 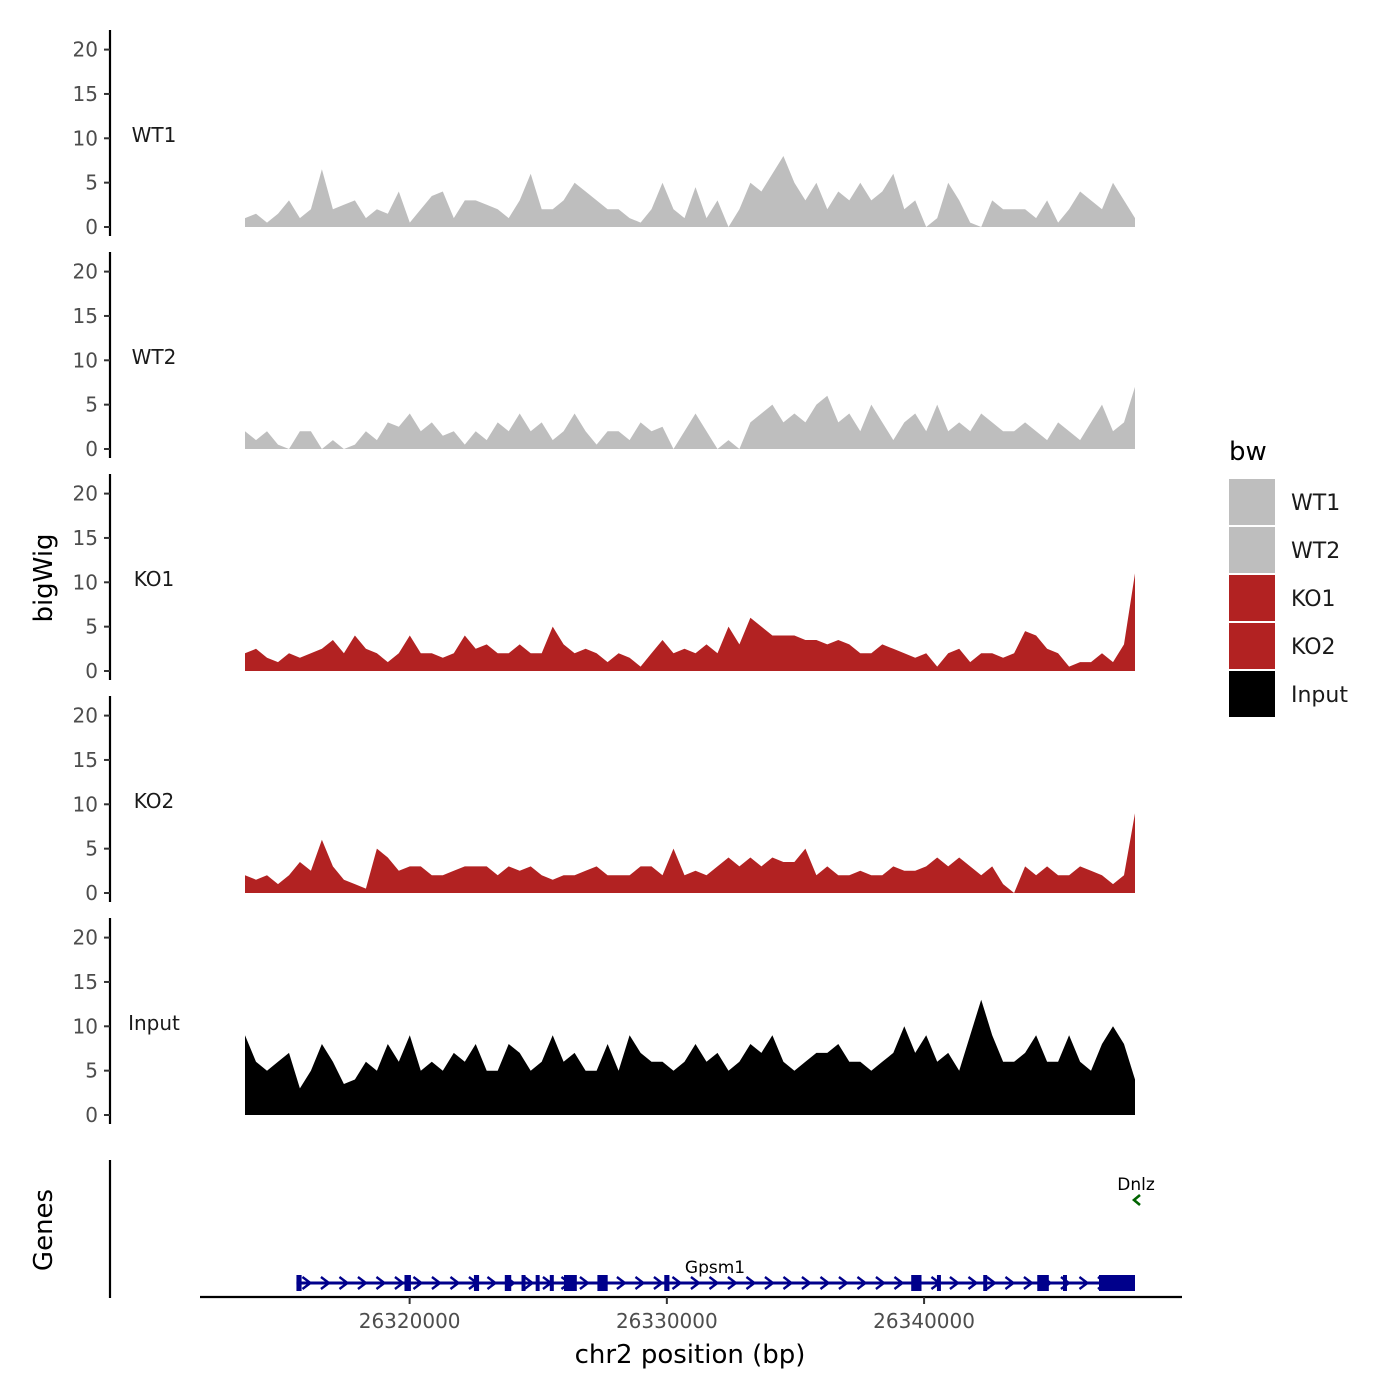 What do you see at coordinates (154, 1023) in the screenshot?
I see `track-label: Input` at bounding box center [154, 1023].